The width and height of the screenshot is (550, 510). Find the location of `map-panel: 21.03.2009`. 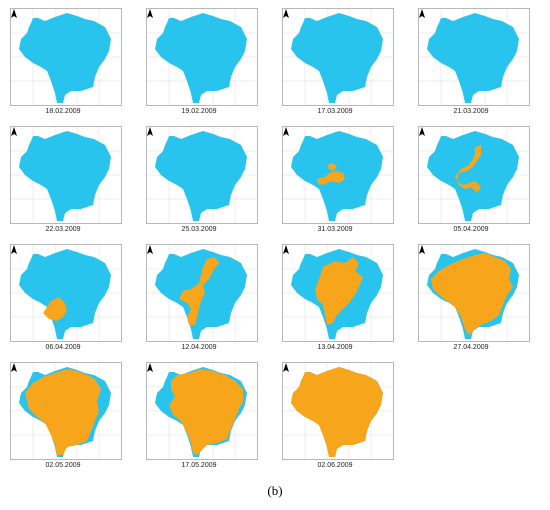

map-panel: 21.03.2009 is located at coordinates (471, 63).